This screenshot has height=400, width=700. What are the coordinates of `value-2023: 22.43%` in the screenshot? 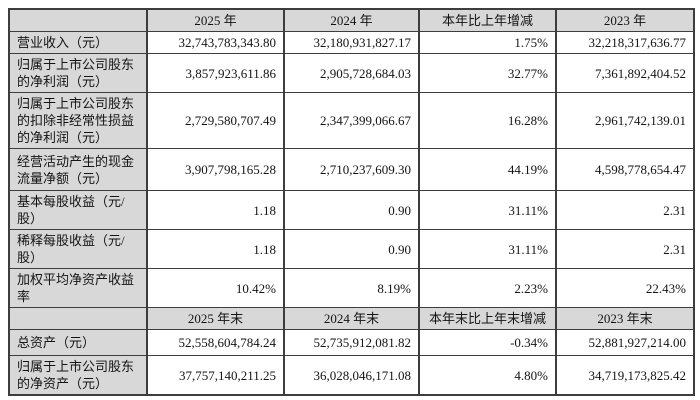 It's located at (625, 288).